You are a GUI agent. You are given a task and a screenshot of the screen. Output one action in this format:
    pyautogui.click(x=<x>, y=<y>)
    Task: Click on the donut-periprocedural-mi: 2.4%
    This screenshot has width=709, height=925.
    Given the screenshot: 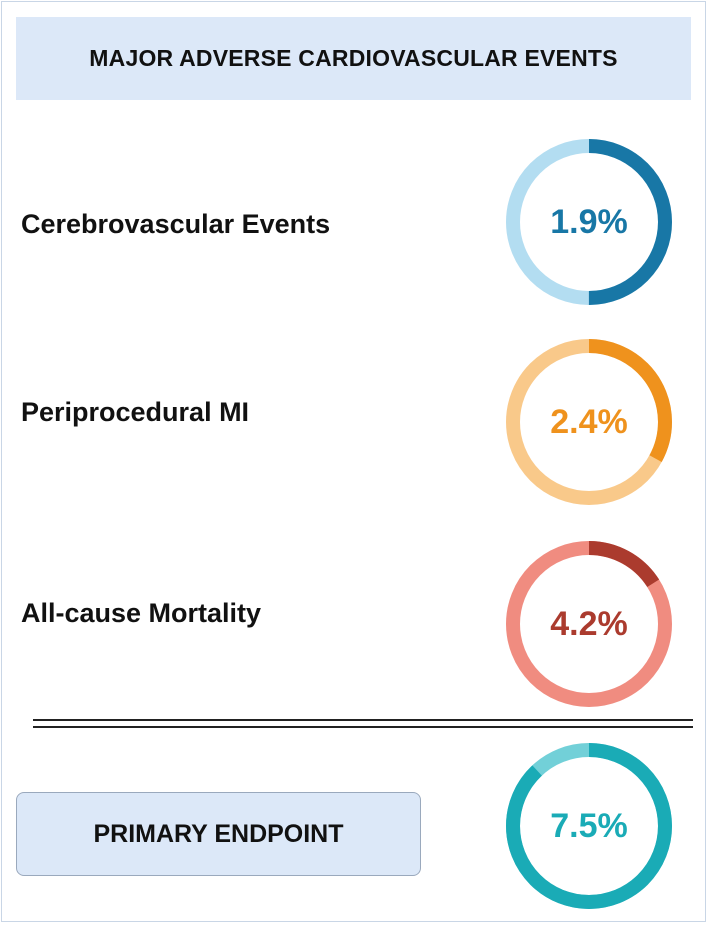 What is the action you would take?
    pyautogui.click(x=589, y=422)
    